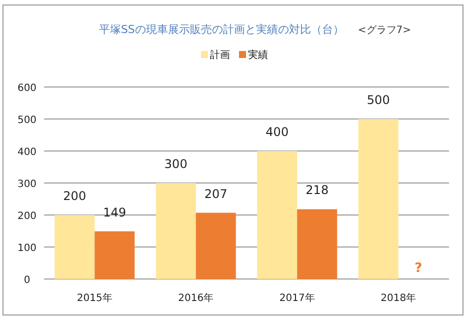 The height and width of the screenshot is (320, 467). I want to click on data-label: 200, so click(74, 196).